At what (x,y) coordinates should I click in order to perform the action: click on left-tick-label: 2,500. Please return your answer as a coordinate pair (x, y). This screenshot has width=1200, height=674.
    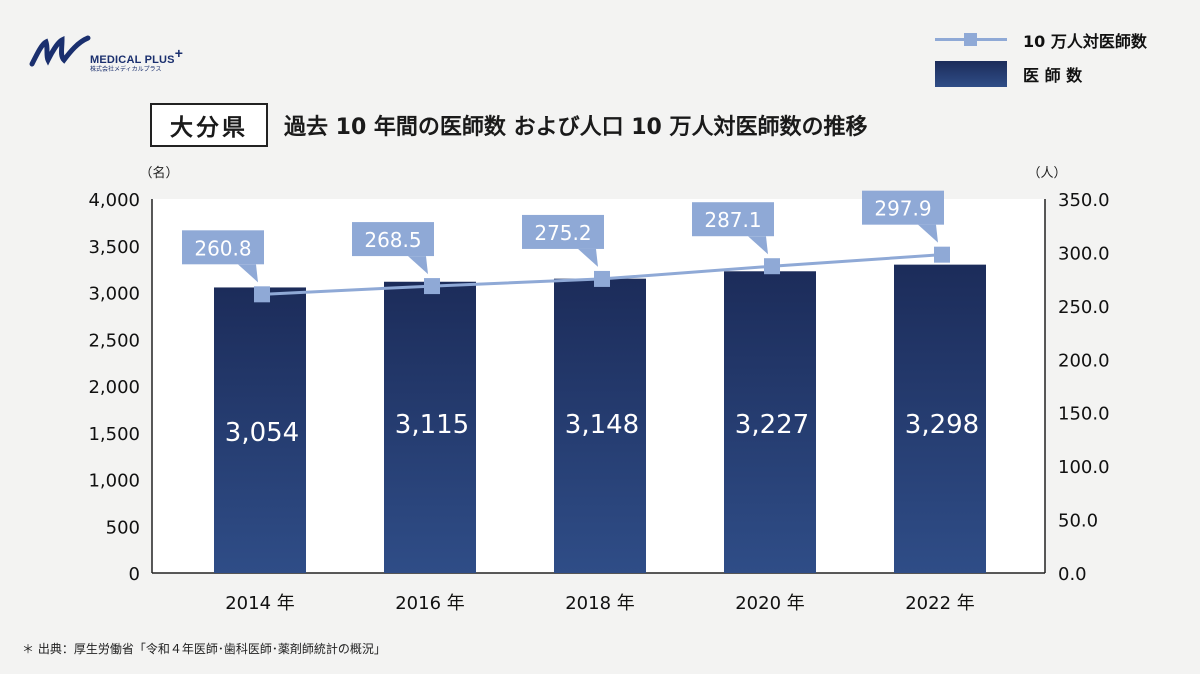
    Looking at the image, I should click on (114, 340).